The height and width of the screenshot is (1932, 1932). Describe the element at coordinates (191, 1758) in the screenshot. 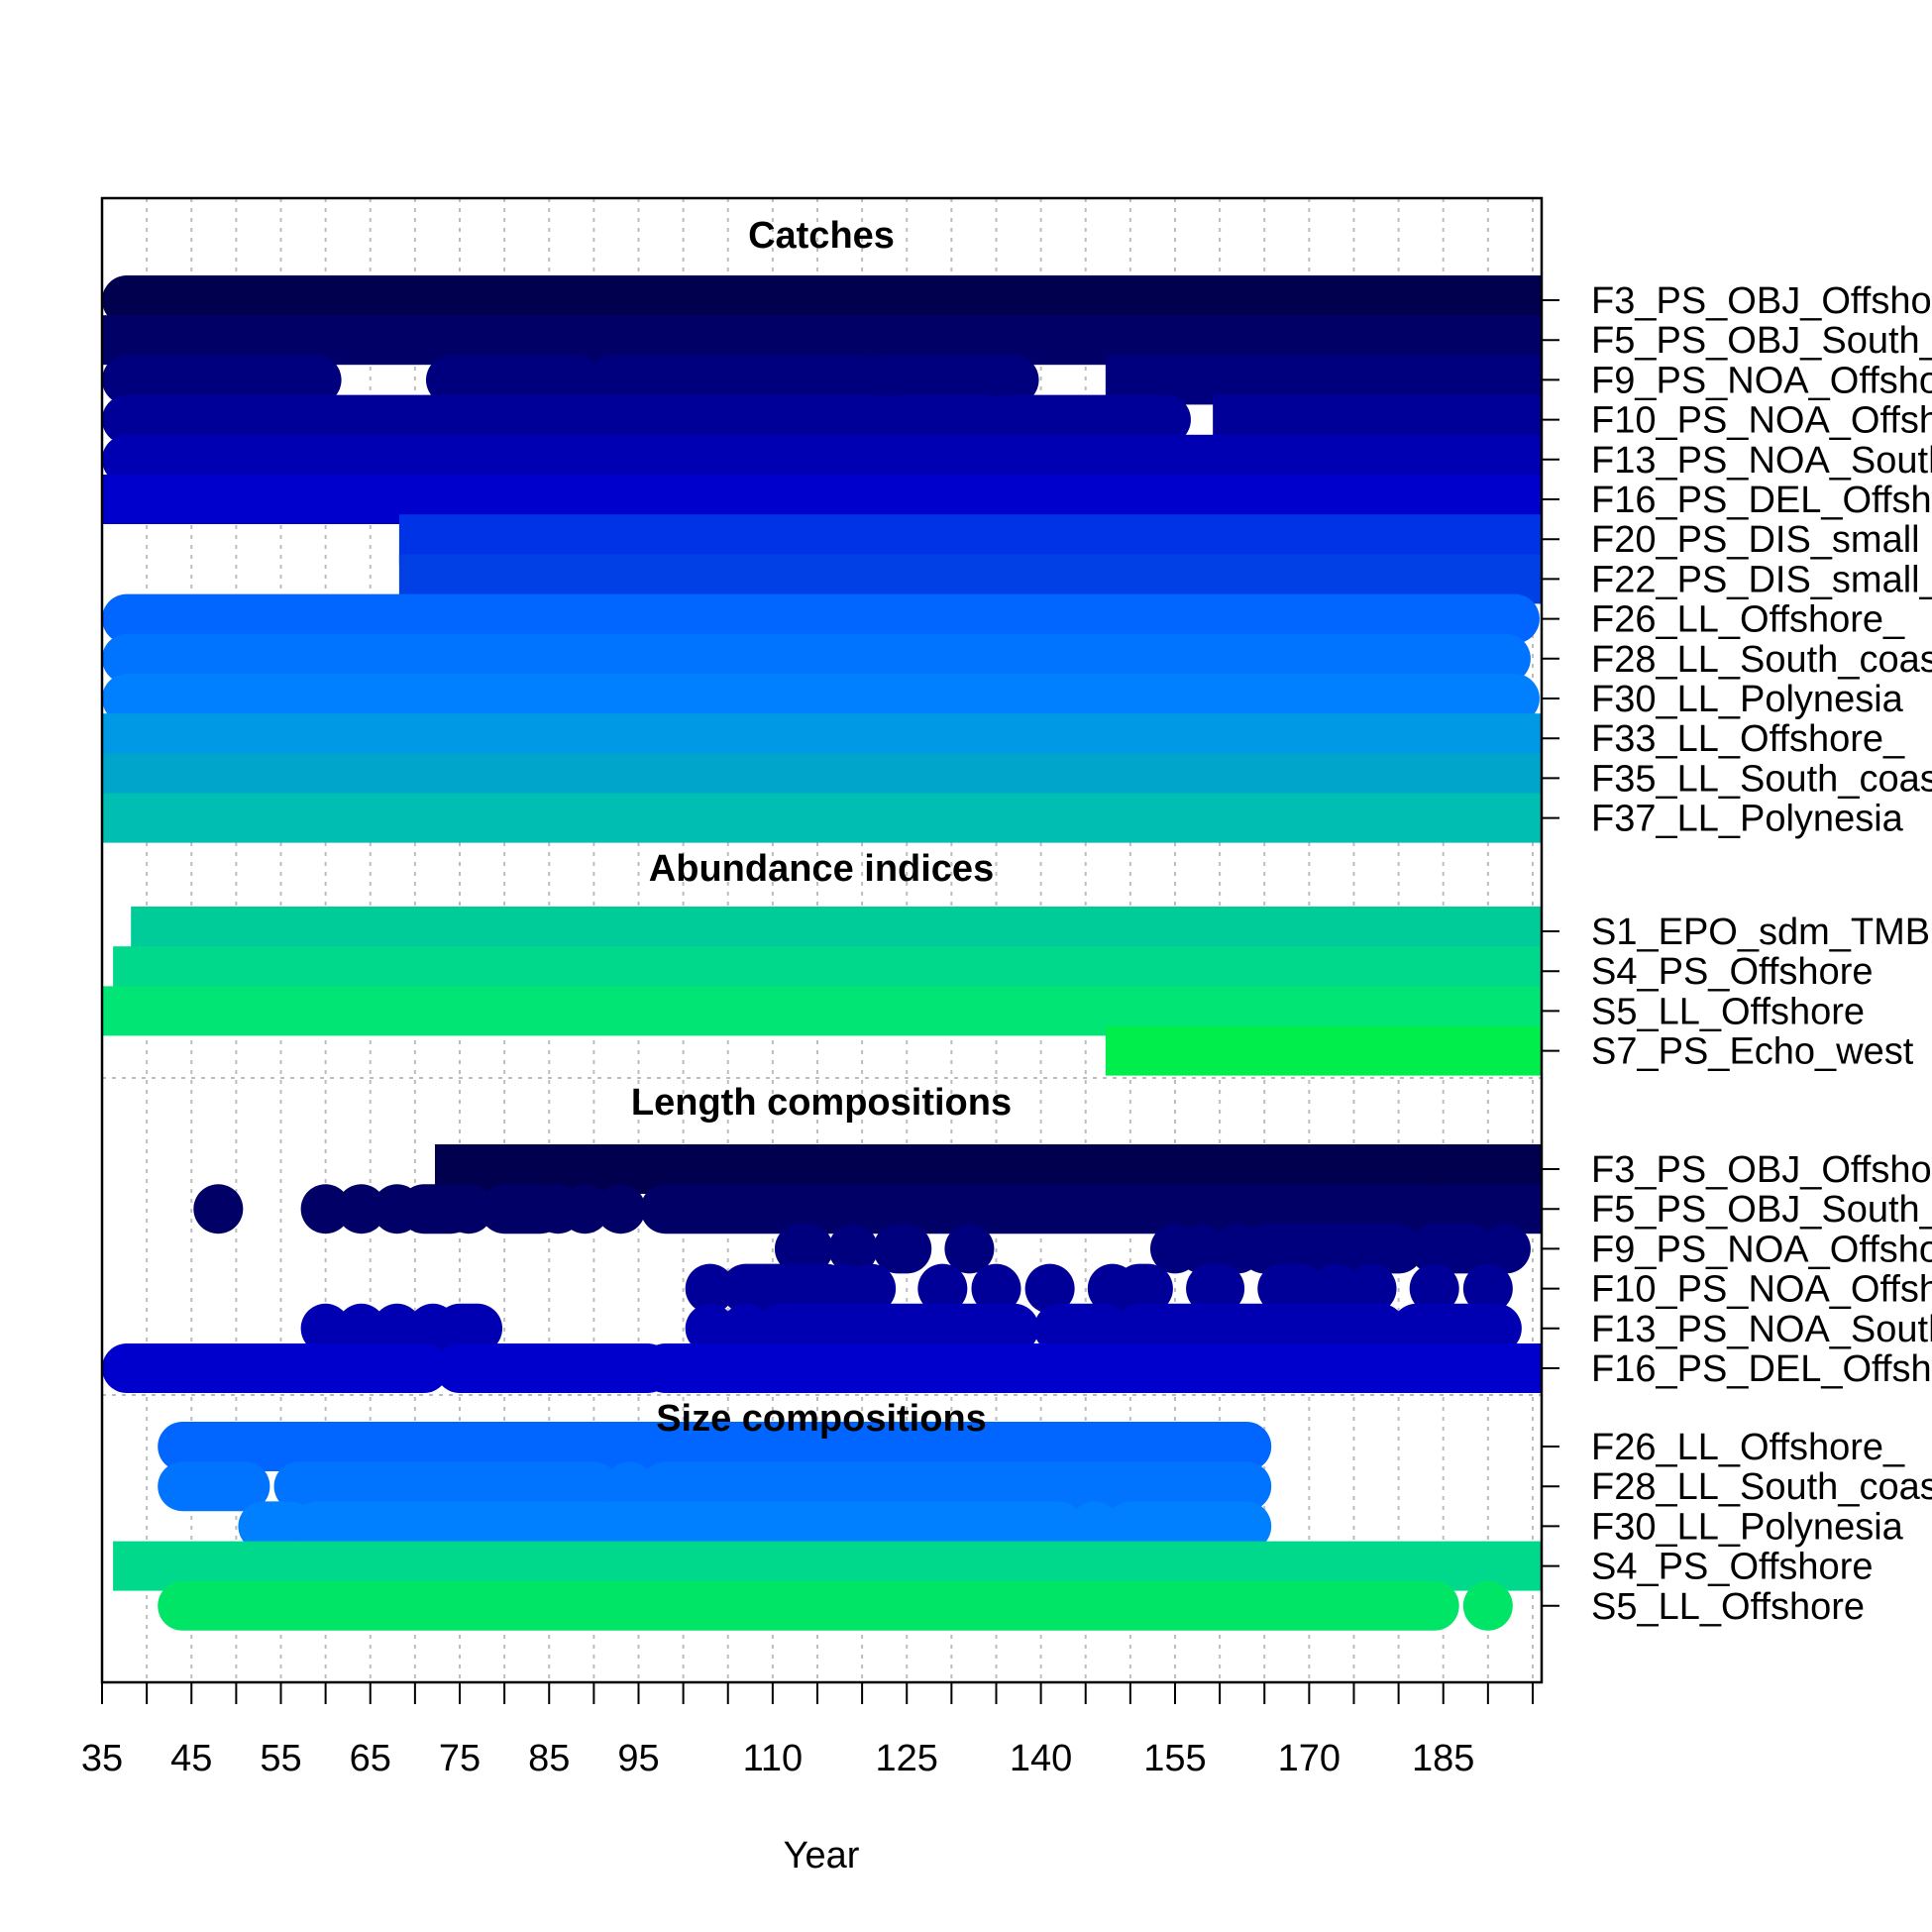

I see `x-tick-label: 45` at that location.